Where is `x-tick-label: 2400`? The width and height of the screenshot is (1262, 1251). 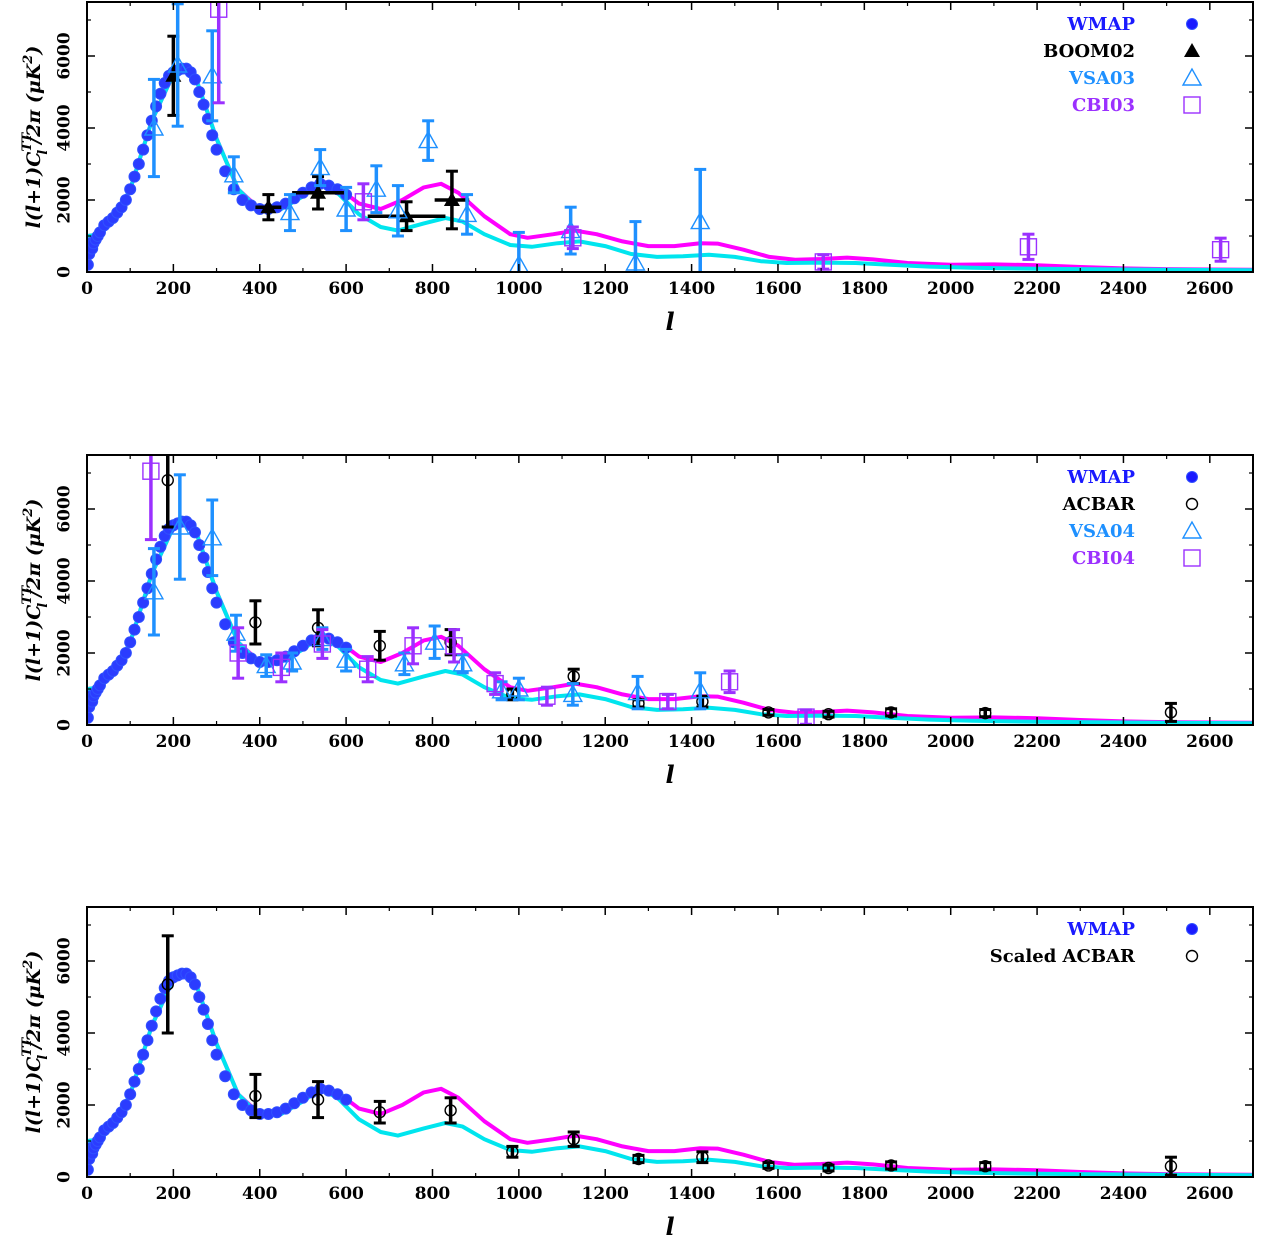 x-tick-label: 2400 is located at coordinates (1123, 742).